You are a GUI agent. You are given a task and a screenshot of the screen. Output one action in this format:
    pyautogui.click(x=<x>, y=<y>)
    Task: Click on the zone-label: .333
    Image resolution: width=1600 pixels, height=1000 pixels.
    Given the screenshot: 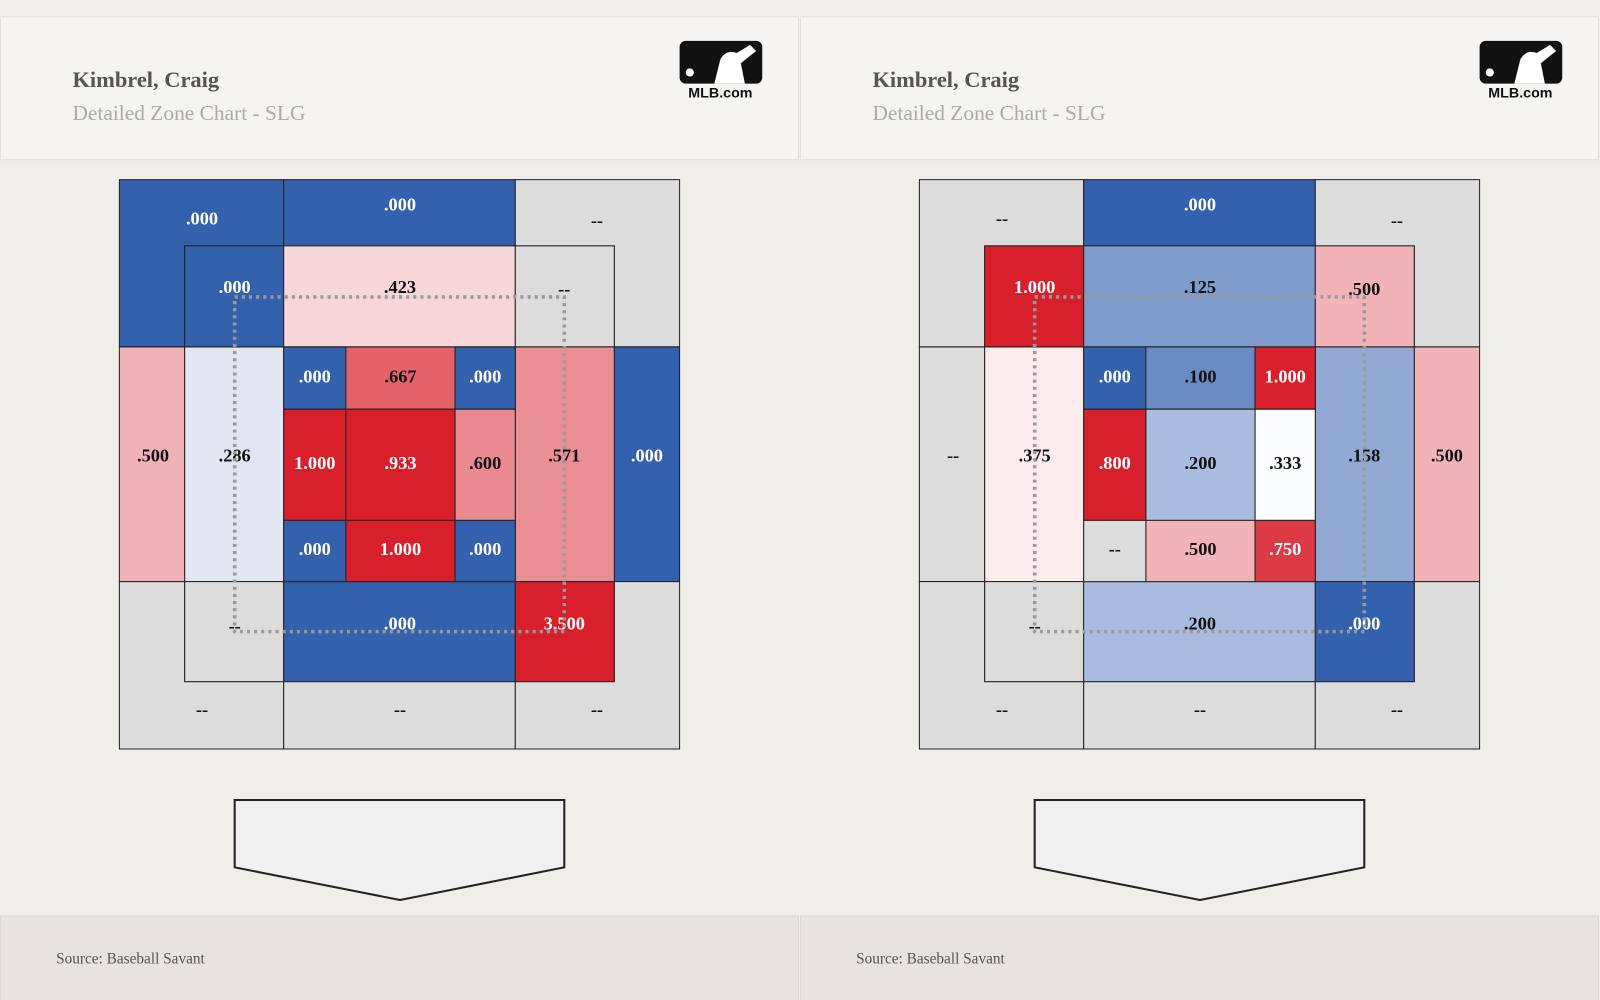 What is the action you would take?
    pyautogui.click(x=1285, y=463)
    